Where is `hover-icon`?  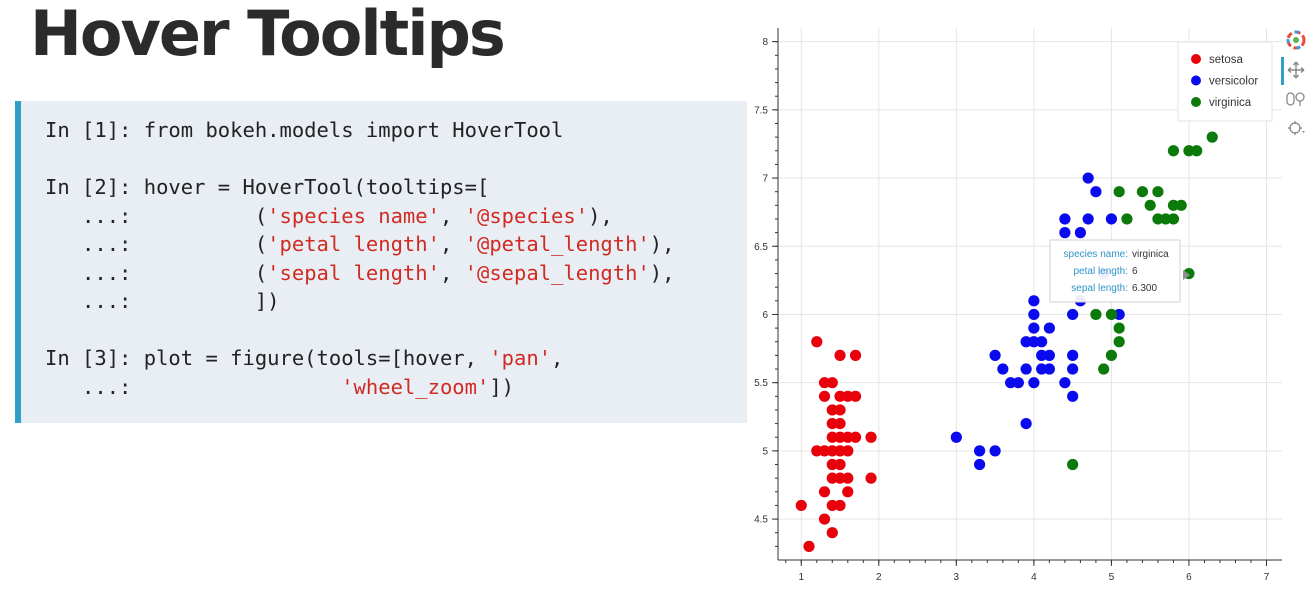 hover-icon is located at coordinates (1296, 128).